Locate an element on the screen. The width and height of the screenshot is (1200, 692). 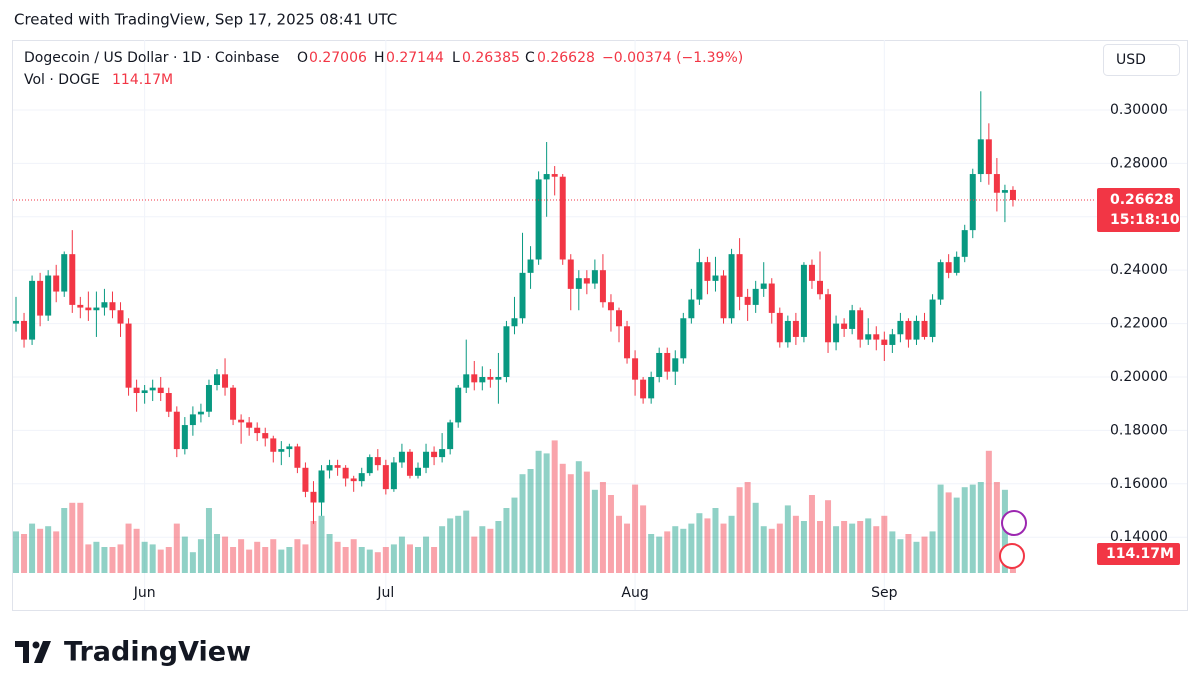
y-tick-label: 0.14000 is located at coordinates (1139, 537).